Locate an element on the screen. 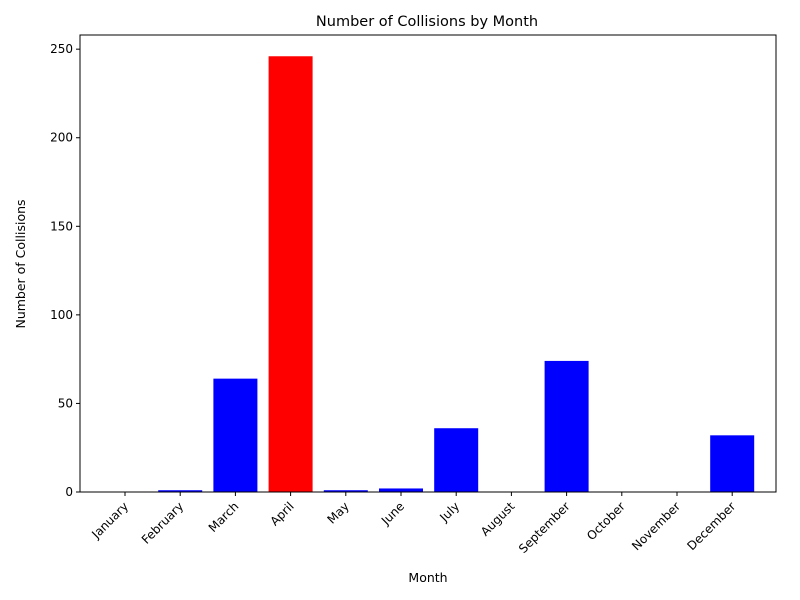 This screenshot has height=600, width=800. bar-december is located at coordinates (732, 463).